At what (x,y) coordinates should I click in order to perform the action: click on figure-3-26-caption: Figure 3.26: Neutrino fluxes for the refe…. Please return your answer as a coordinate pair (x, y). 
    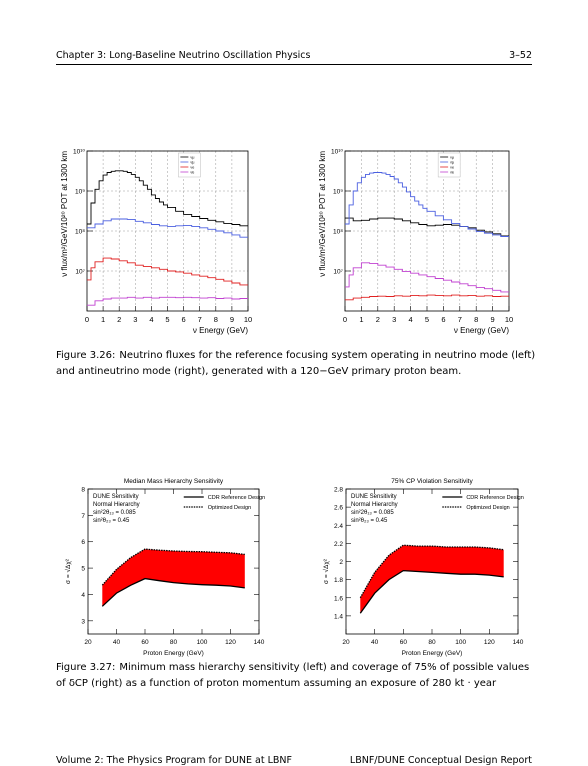
    Looking at the image, I should click on (296, 364).